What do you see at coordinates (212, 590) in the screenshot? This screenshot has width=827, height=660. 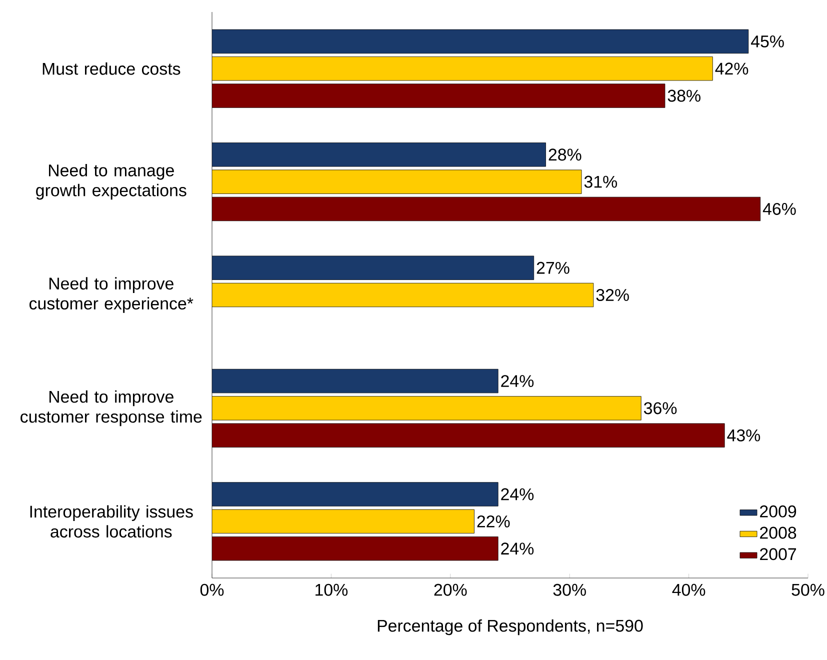 I see `x-tick-label: 0%` at bounding box center [212, 590].